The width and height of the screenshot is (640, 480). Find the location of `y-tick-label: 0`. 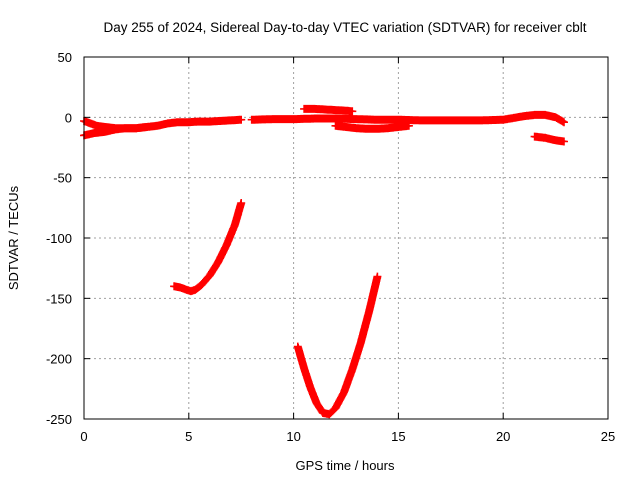

y-tick-label: 0 is located at coordinates (68, 117).